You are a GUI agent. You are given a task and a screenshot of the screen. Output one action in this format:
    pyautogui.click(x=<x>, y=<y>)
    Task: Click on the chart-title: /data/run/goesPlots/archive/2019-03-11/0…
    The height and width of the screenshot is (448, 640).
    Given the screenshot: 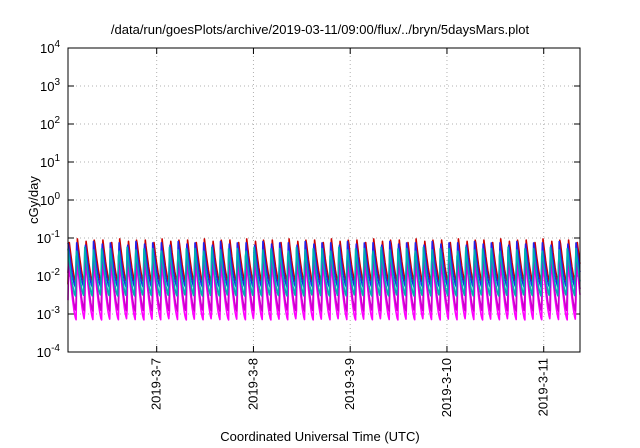 What is the action you would take?
    pyautogui.click(x=320, y=29)
    